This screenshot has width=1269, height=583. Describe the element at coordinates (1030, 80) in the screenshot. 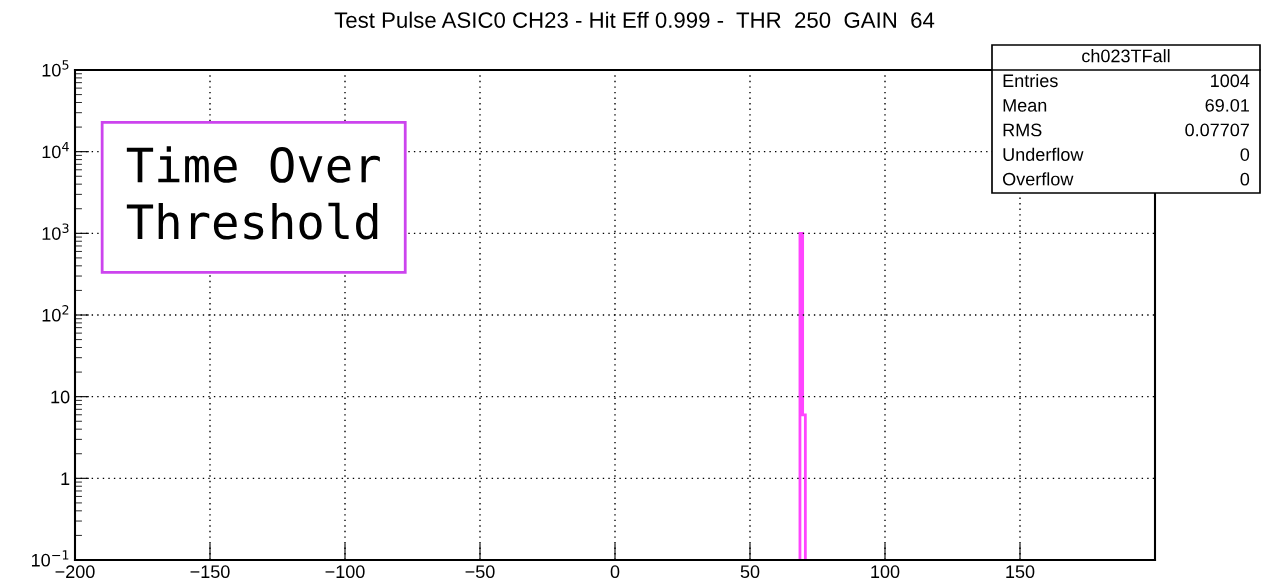

I see `annotation: Entries` at that location.